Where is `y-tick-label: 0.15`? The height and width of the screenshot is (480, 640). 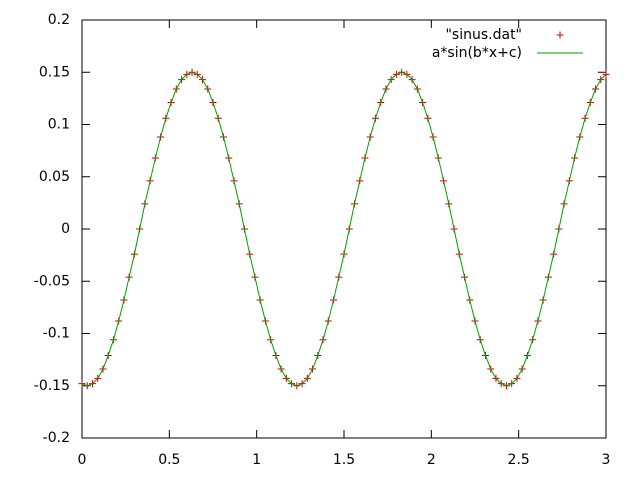 y-tick-label: 0.15 is located at coordinates (54, 72).